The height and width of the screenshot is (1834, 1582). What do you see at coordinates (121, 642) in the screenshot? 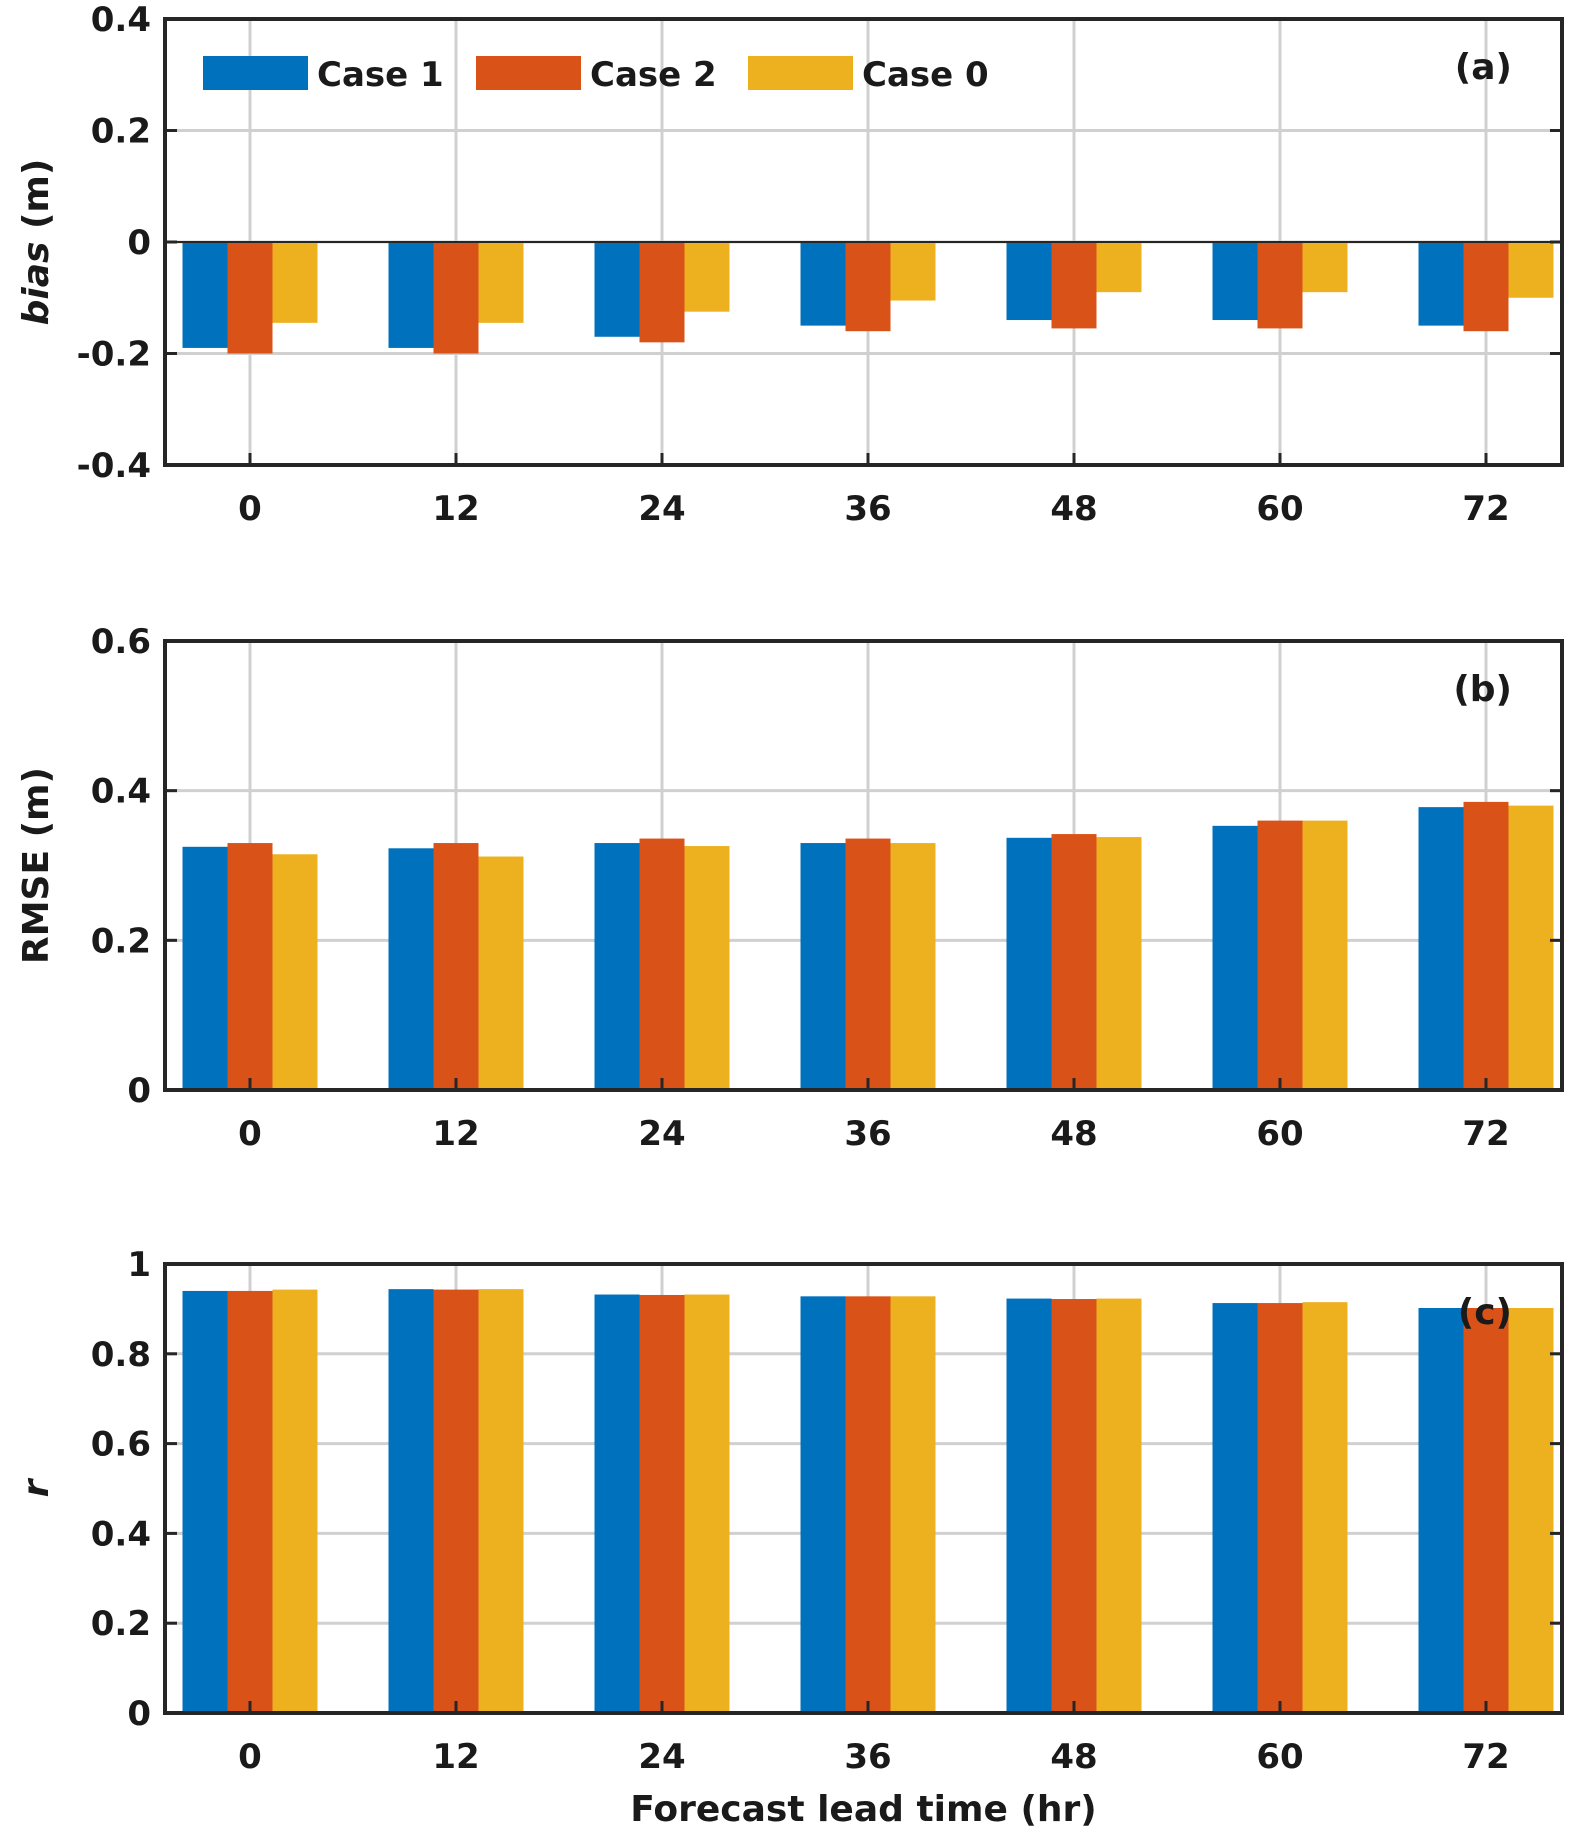
I see `y-tick-label: 0.6` at bounding box center [121, 642].